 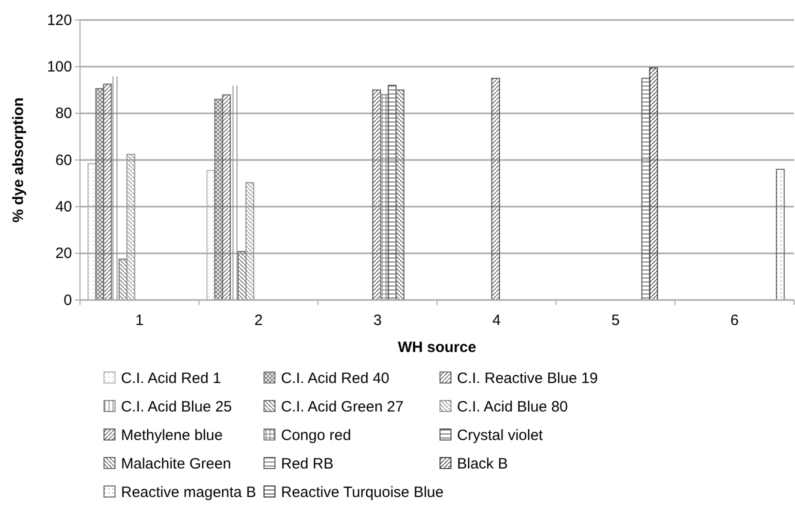 I want to click on x-tick-label: 1, so click(x=139, y=320).